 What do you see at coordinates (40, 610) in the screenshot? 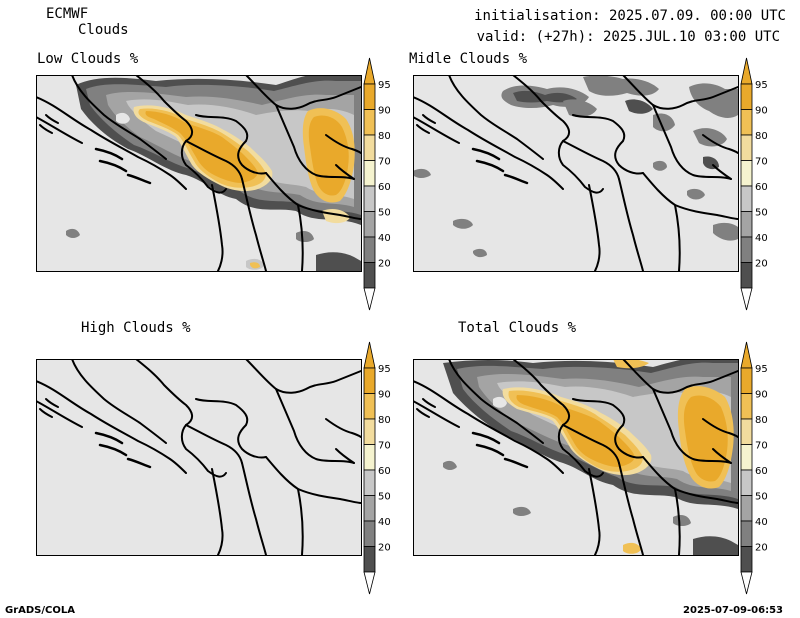
I see `footer-software: GrADS/COLA` at bounding box center [40, 610].